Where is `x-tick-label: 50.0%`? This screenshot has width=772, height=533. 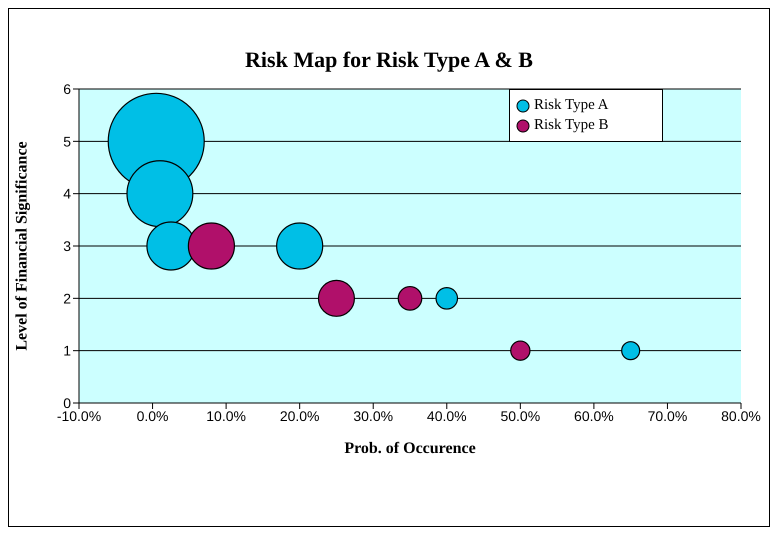
x-tick-label: 50.0% is located at coordinates (520, 416).